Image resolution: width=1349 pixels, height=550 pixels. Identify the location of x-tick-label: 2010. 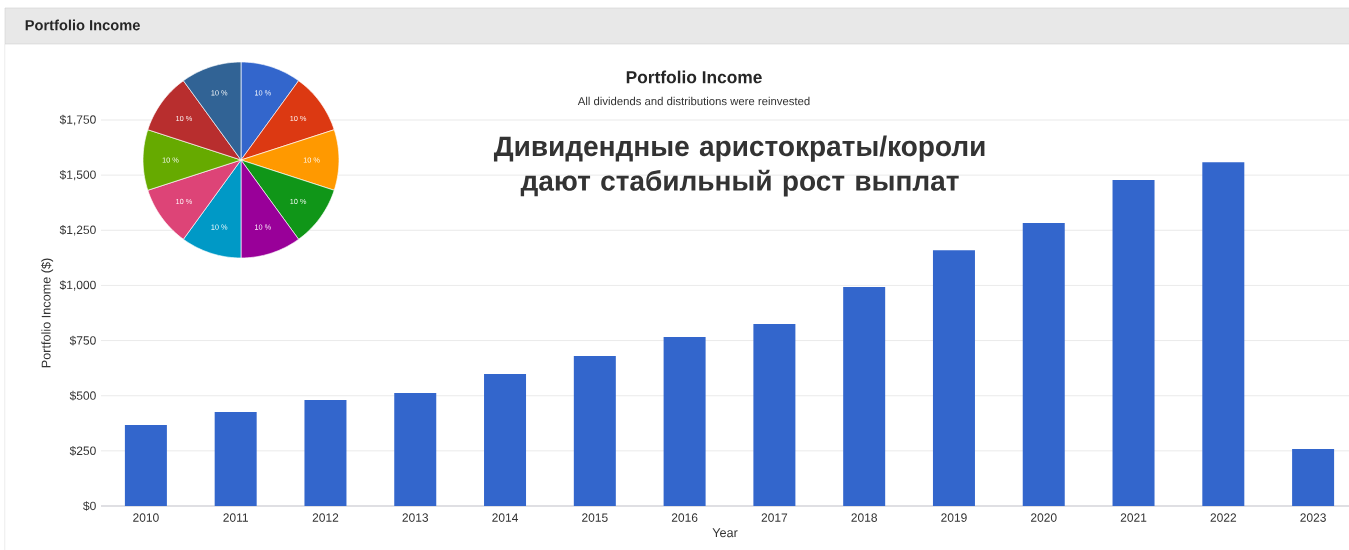
(146, 517).